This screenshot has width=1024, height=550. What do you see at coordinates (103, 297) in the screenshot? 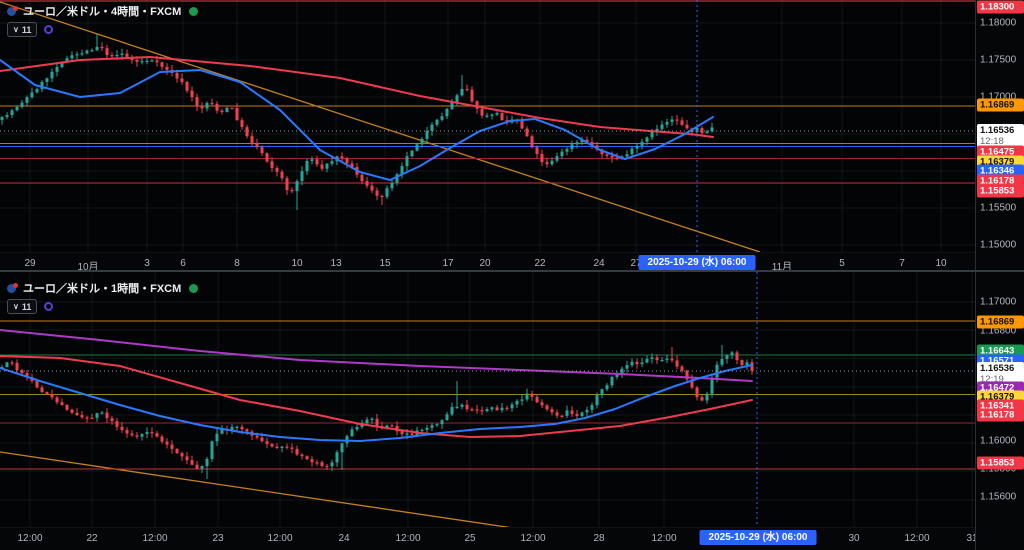
I see `bottom-pane-header: ユーロ／米ドル・1時間・FXCM ∨ 11` at bounding box center [103, 297].